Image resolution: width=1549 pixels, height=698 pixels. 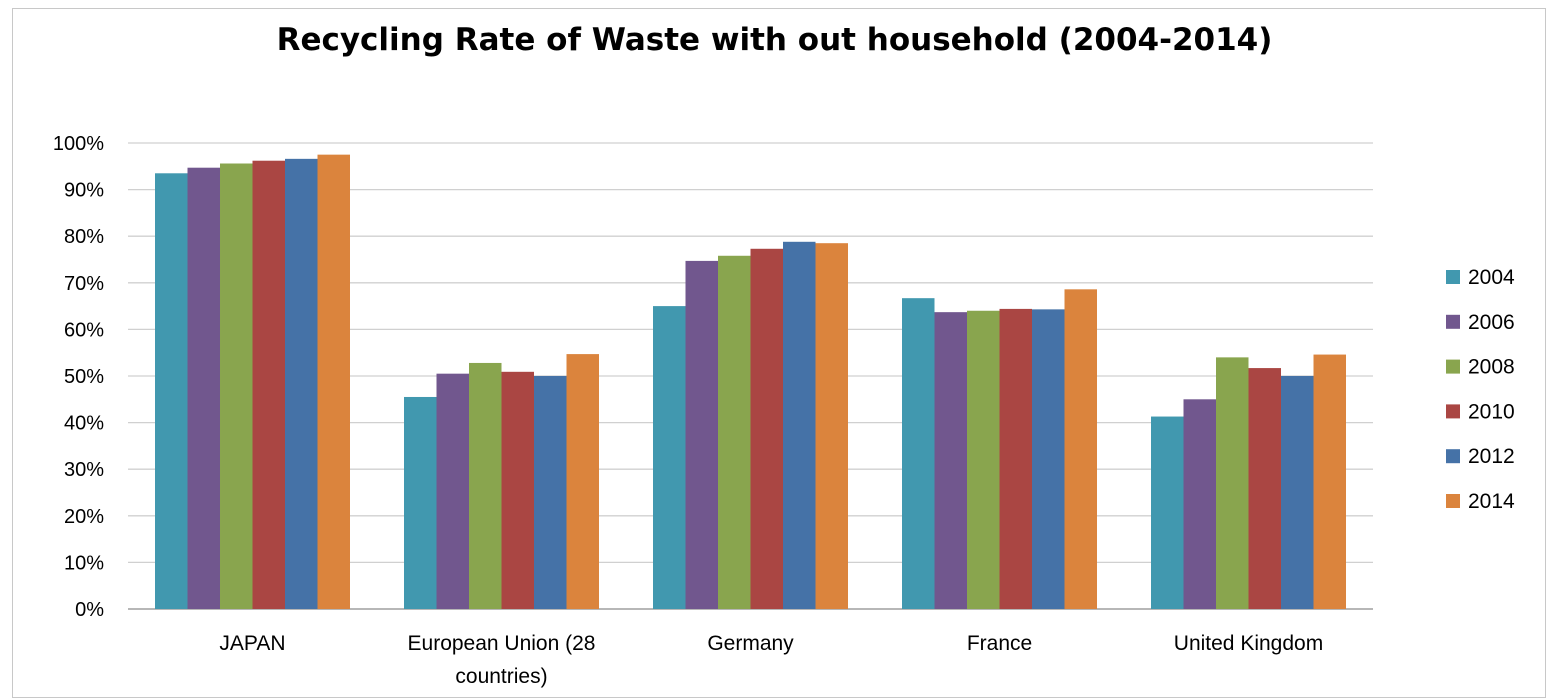 What do you see at coordinates (1453, 277) in the screenshot?
I see `legend-swatch-2004` at bounding box center [1453, 277].